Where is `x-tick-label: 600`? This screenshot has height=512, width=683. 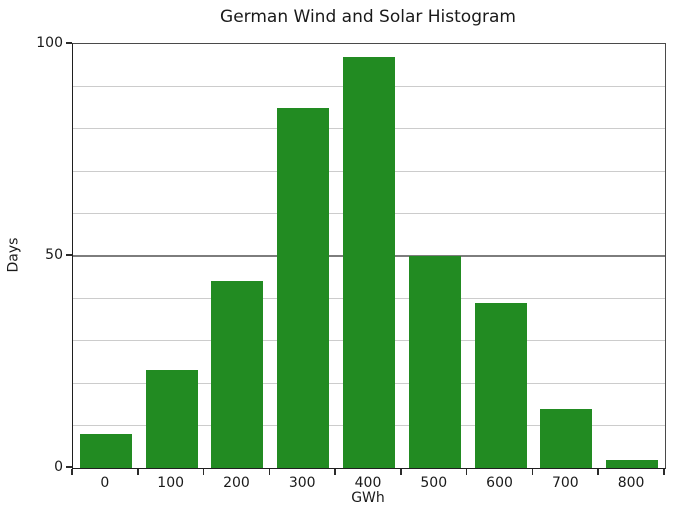
x-tick-label: 600 is located at coordinates (499, 483).